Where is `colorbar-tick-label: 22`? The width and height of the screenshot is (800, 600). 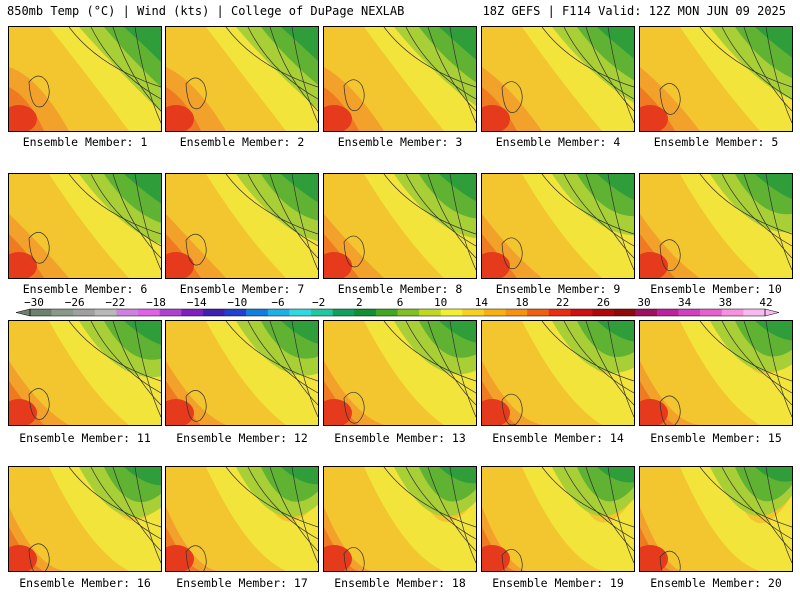 colorbar-tick-label: 22 is located at coordinates (562, 302).